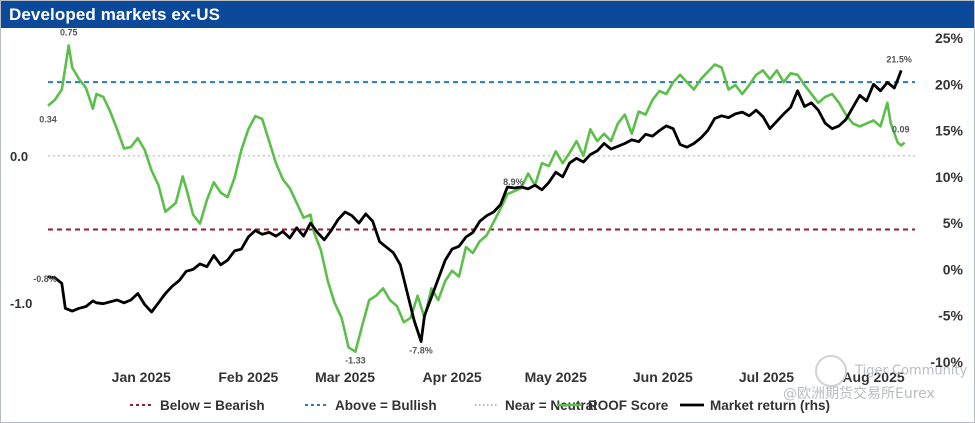  I want to click on right-axis: 25% 20% 15% 10% 5% 0% -5% -10%, so click(946, 200).